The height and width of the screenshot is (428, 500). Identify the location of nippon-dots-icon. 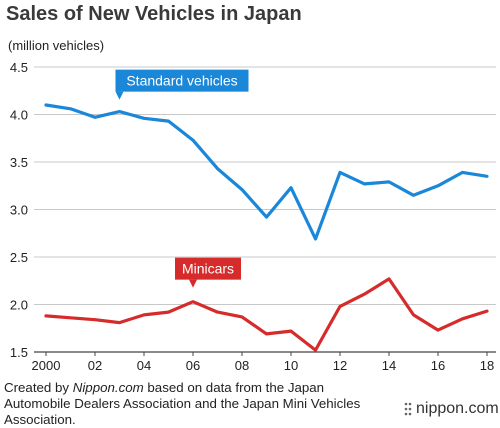
(408, 409).